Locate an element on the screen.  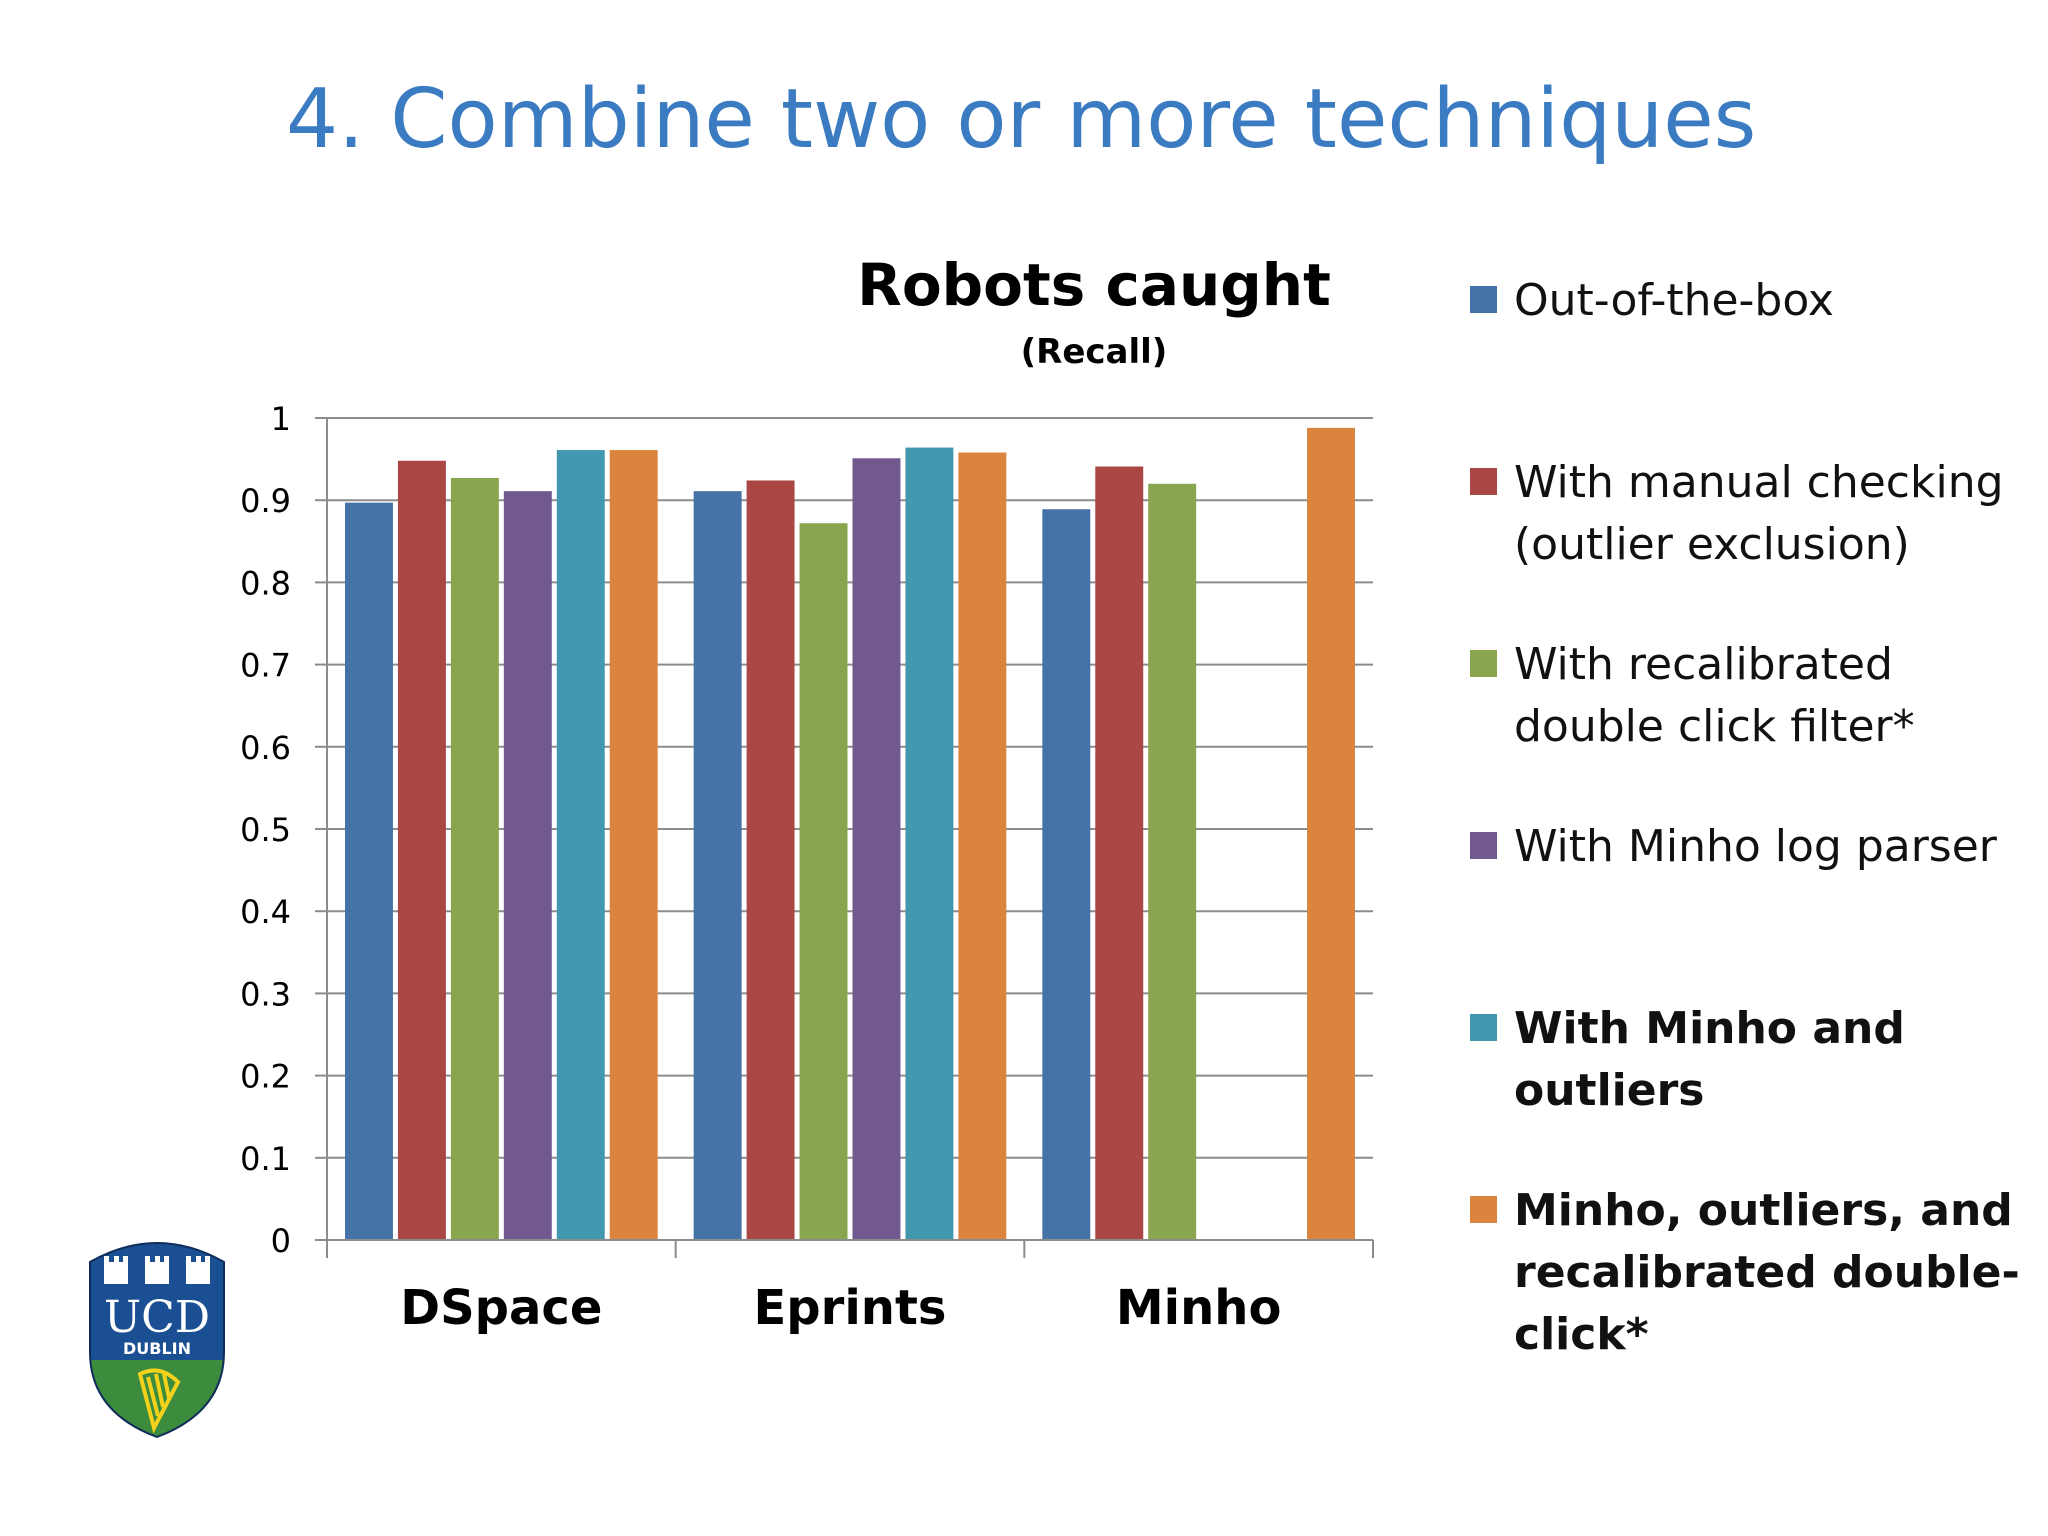
y-tick-label: 1 is located at coordinates (281, 419).